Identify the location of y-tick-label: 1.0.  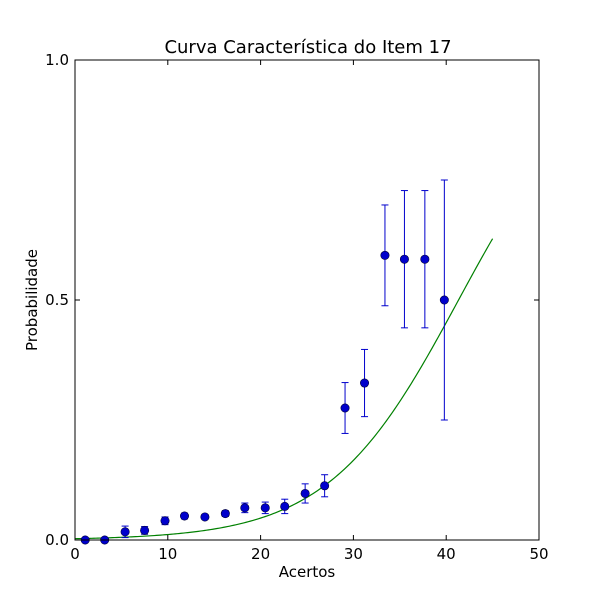
(57, 60).